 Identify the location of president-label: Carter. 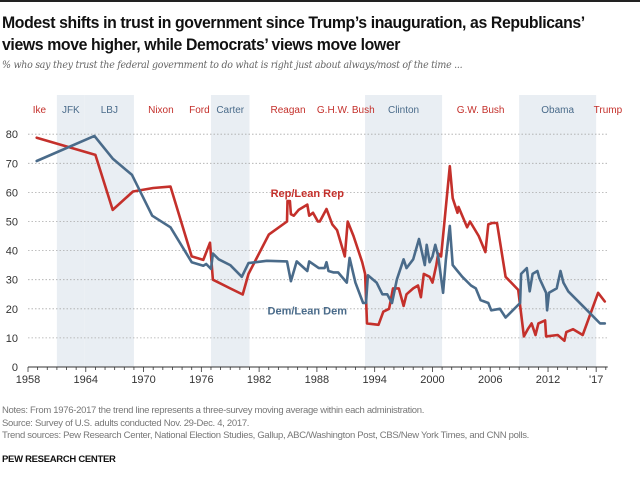
(230, 110).